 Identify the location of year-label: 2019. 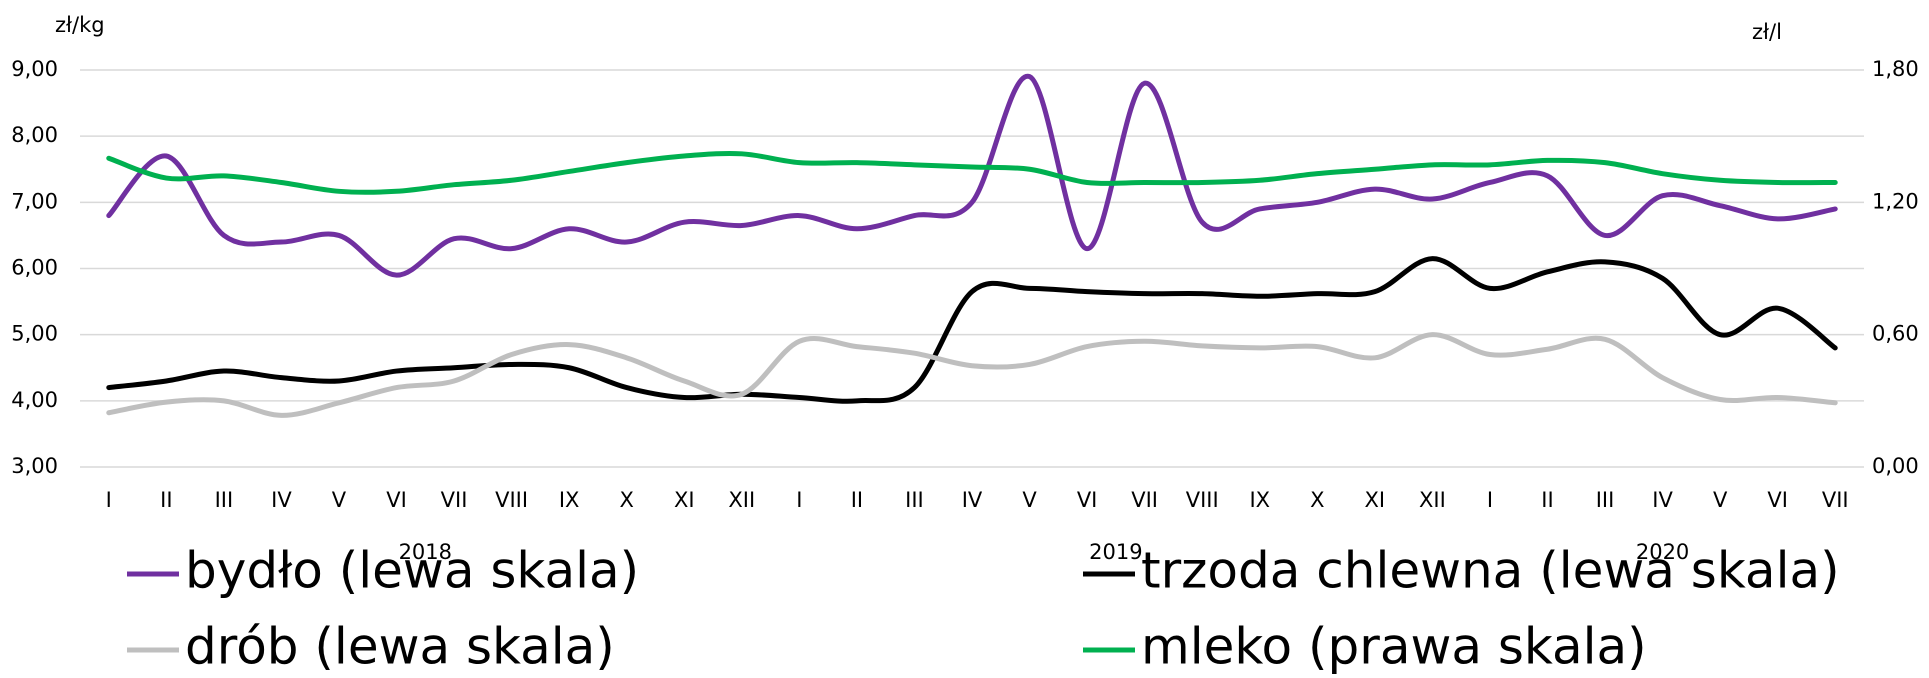
(1115, 552).